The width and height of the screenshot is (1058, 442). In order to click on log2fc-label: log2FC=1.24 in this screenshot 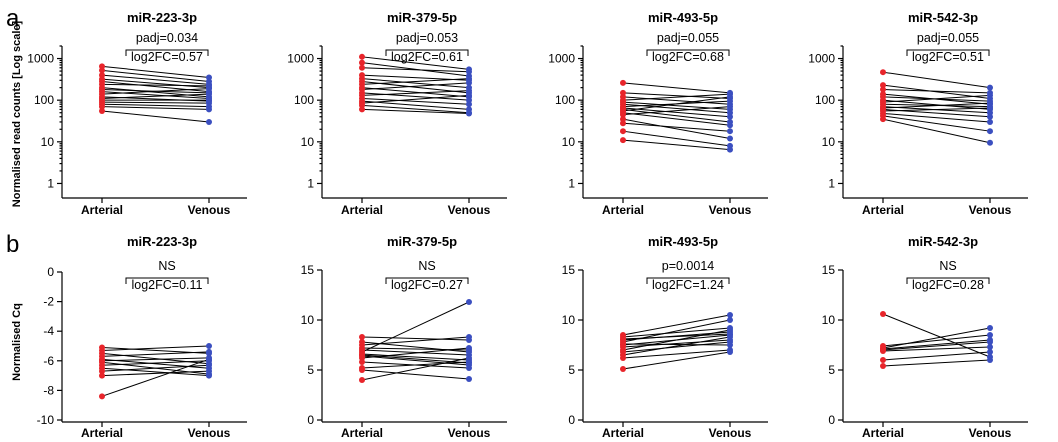, I will do `click(688, 285)`.